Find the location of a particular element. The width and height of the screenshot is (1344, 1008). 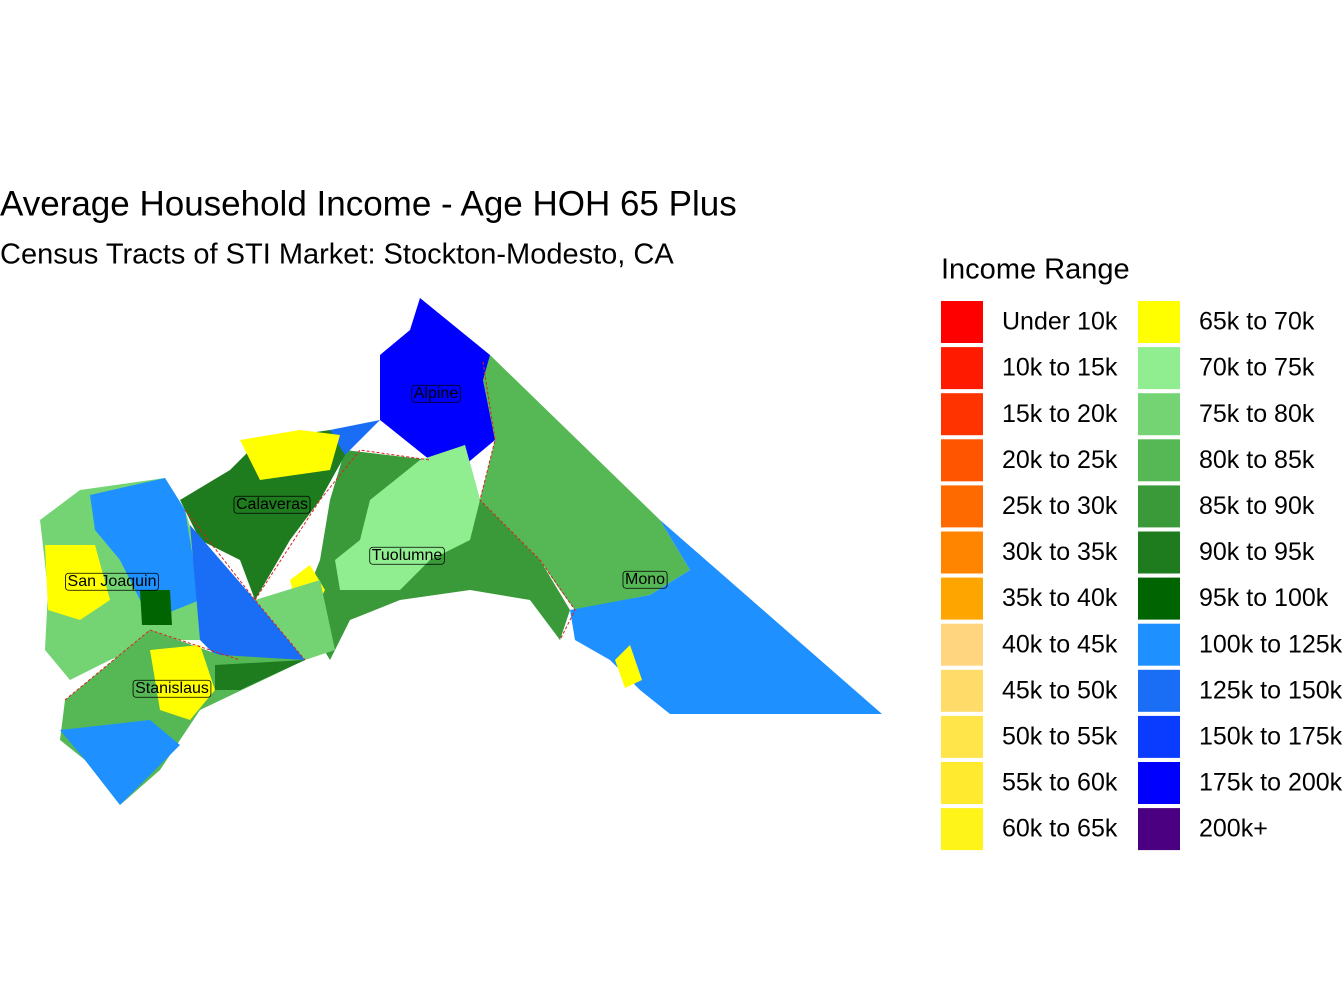

legend-label: 15k to 20k is located at coordinates (1060, 414).